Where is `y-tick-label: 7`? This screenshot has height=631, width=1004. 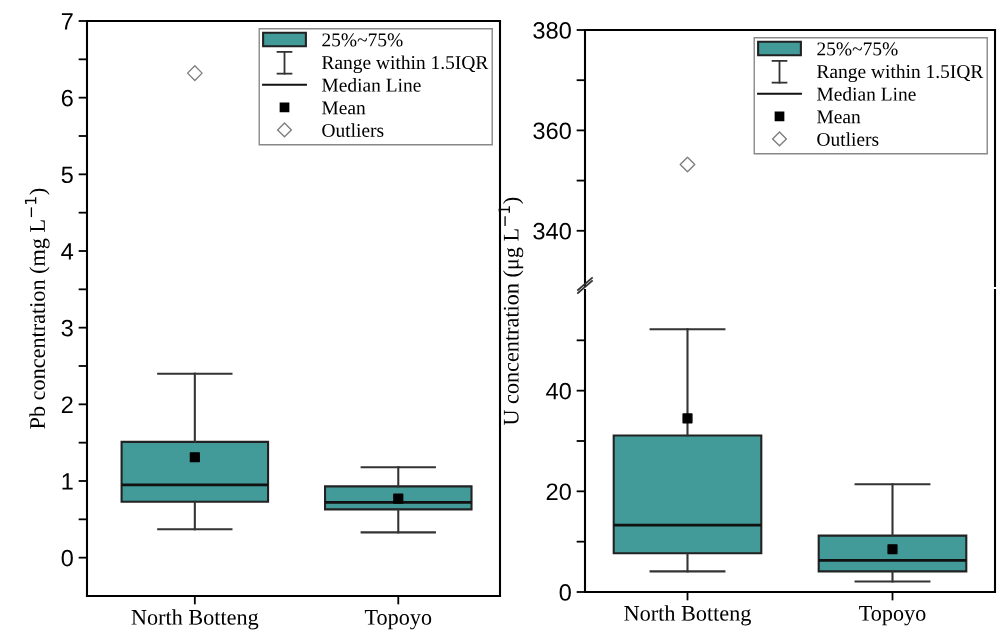 y-tick-label: 7 is located at coordinates (67, 21).